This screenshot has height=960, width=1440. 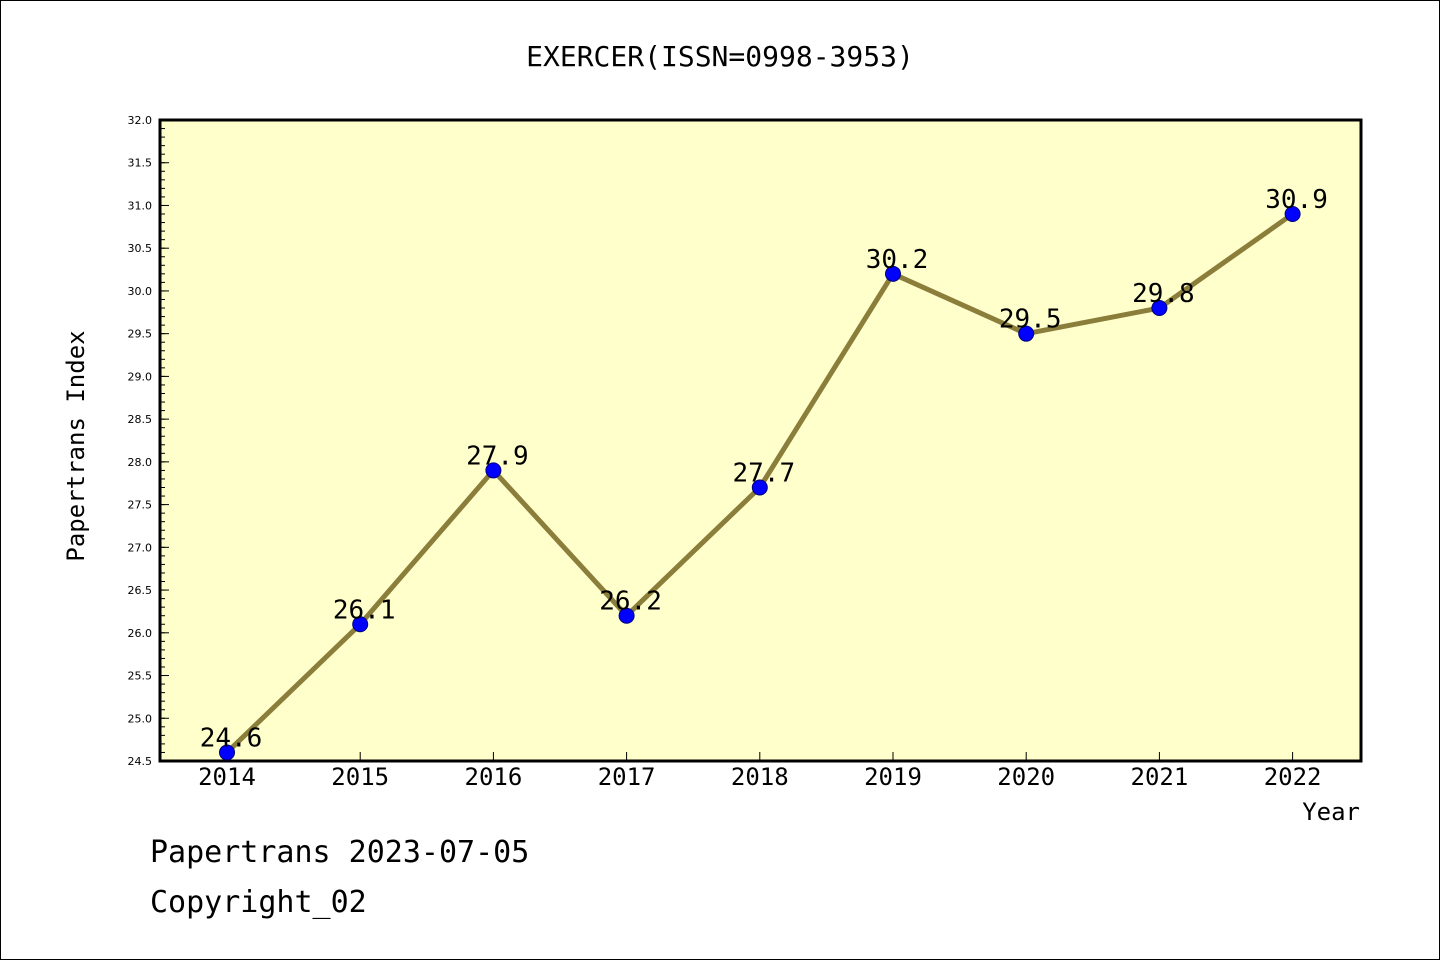 What do you see at coordinates (140, 376) in the screenshot?
I see `y-tick-label: 29.0` at bounding box center [140, 376].